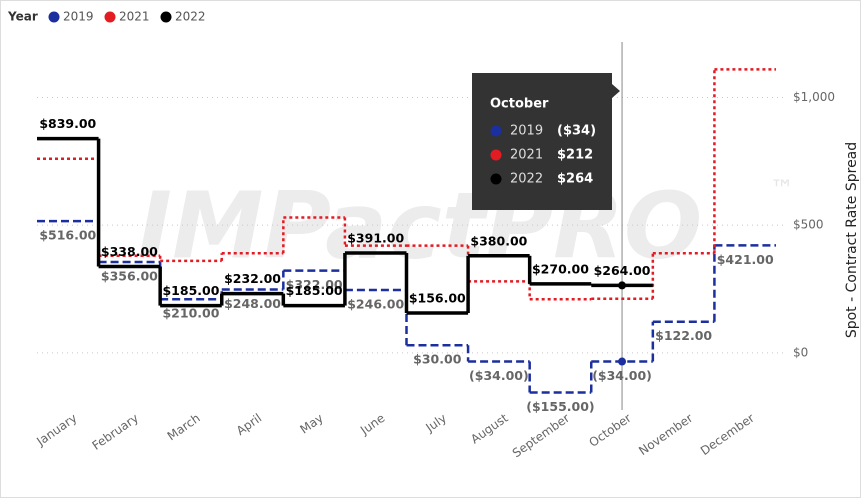 Image resolution: width=861 pixels, height=498 pixels. I want to click on tooltip-value: $212, so click(575, 155).